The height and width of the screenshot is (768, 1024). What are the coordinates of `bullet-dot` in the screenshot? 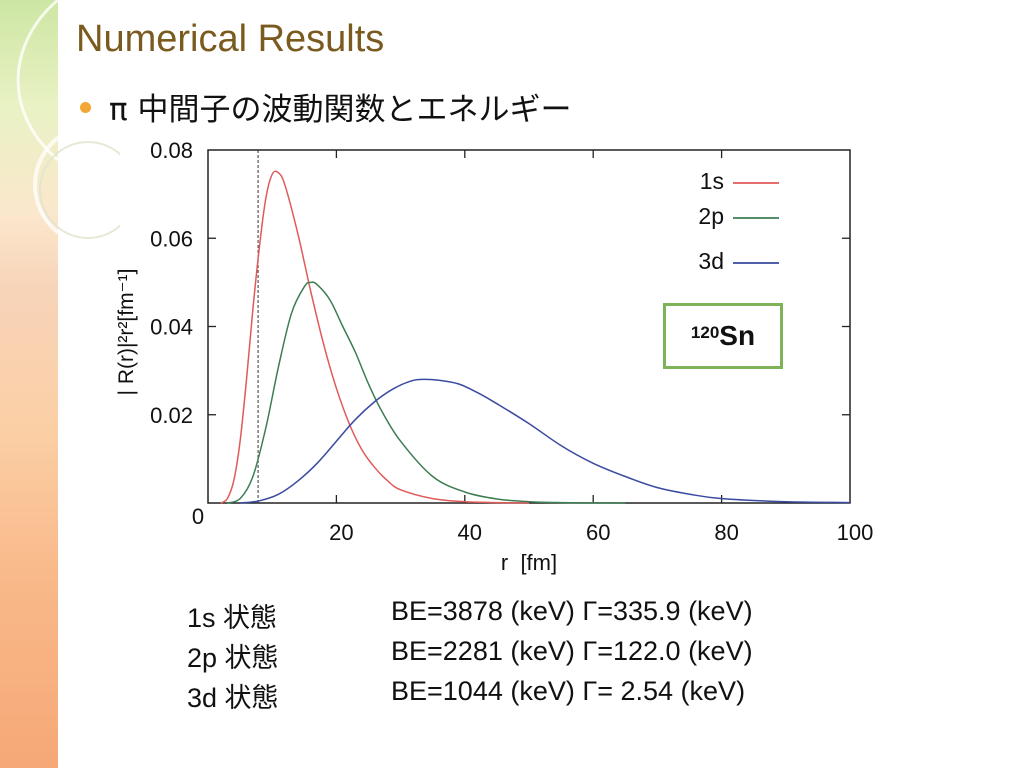 It's located at (85, 107).